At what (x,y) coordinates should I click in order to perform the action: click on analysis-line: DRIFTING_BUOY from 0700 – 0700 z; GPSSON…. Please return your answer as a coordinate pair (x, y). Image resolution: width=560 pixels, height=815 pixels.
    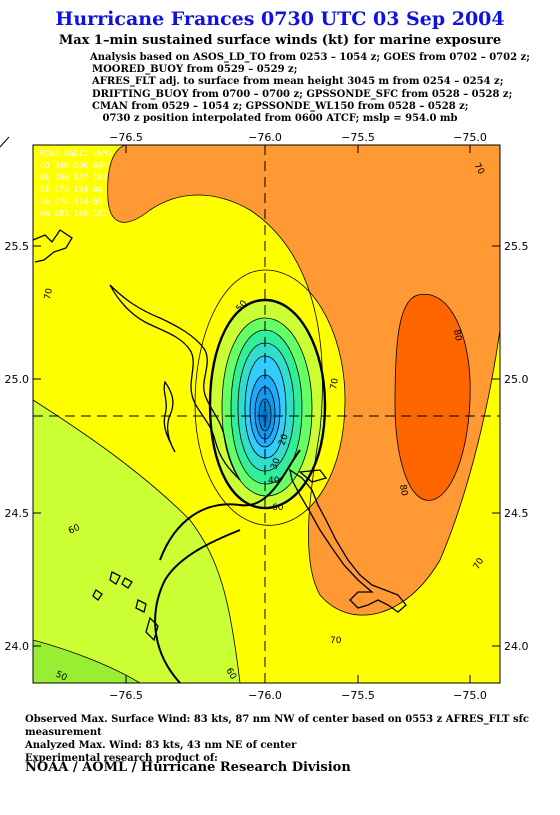
    Looking at the image, I should click on (302, 94).